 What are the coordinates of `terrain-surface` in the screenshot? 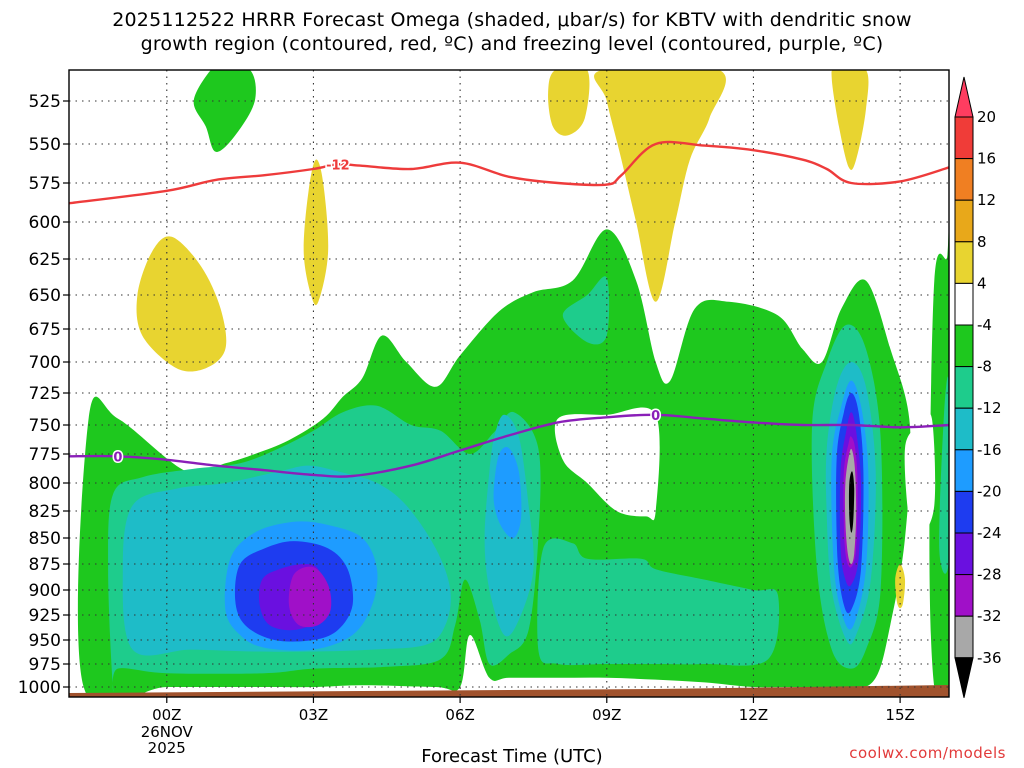 It's located at (509, 691).